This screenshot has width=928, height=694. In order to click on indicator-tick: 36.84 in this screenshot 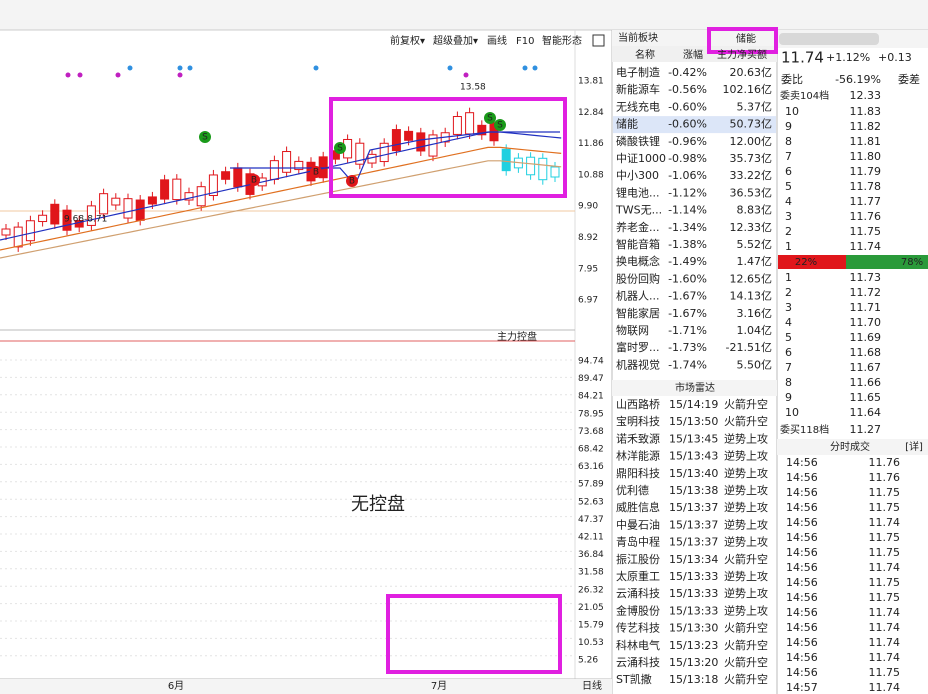, I will do `click(591, 555)`.